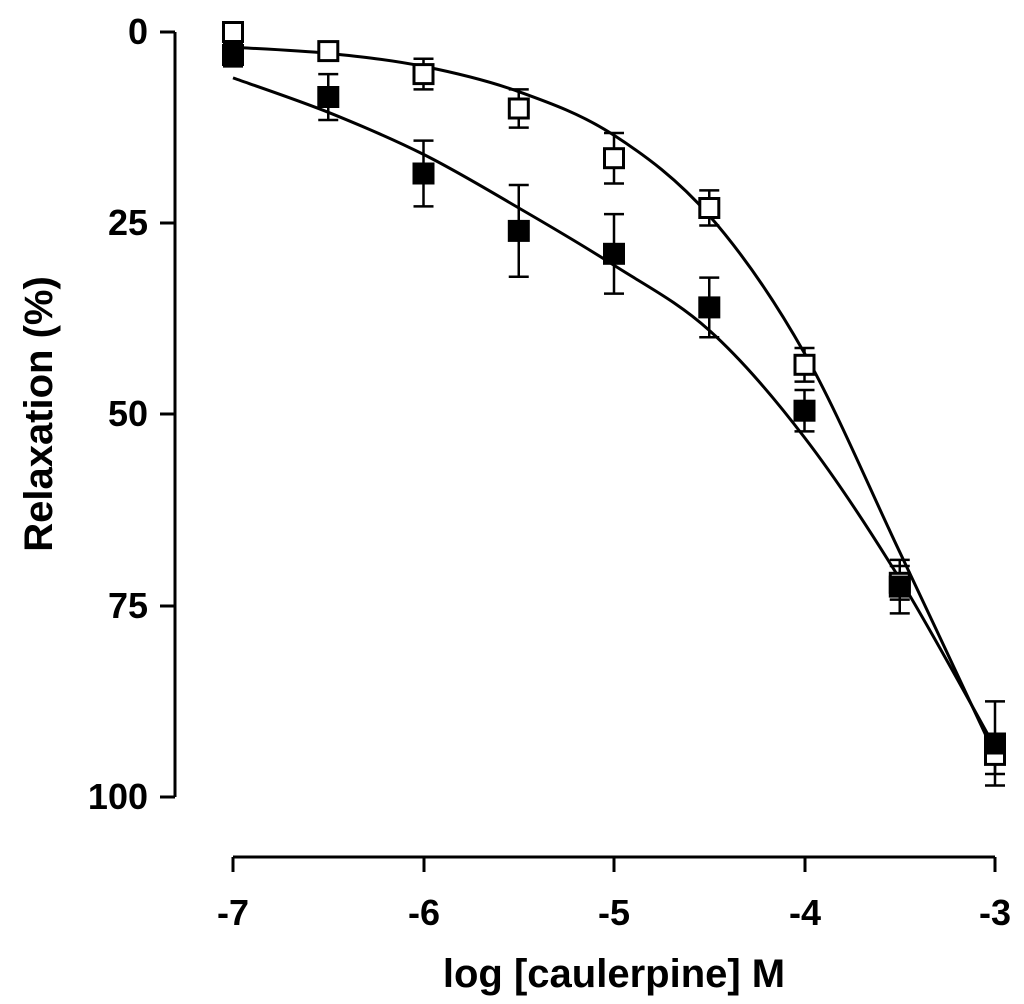 The width and height of the screenshot is (1024, 1004). I want to click on y-tick-label-100: 100, so click(118, 796).